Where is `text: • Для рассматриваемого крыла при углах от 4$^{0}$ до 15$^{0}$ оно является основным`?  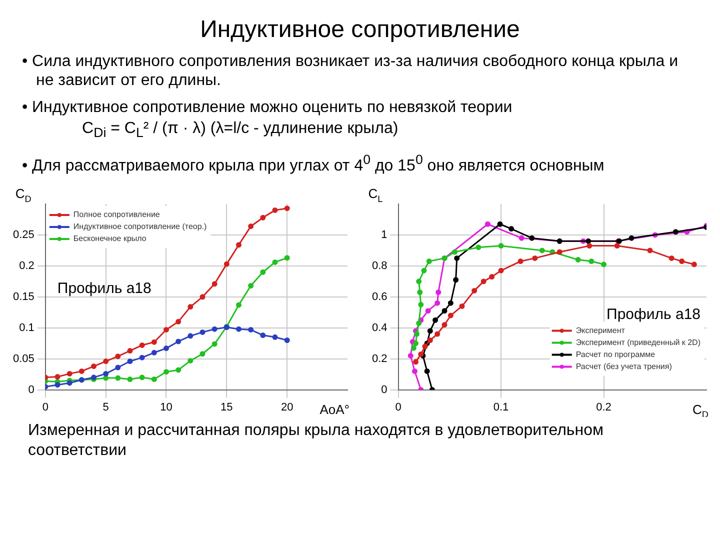
text: • Для рассматриваемого крыла при углах от 4$^{0}$ до 15$^{0}$ оно является основным is located at coordinates (314, 163).